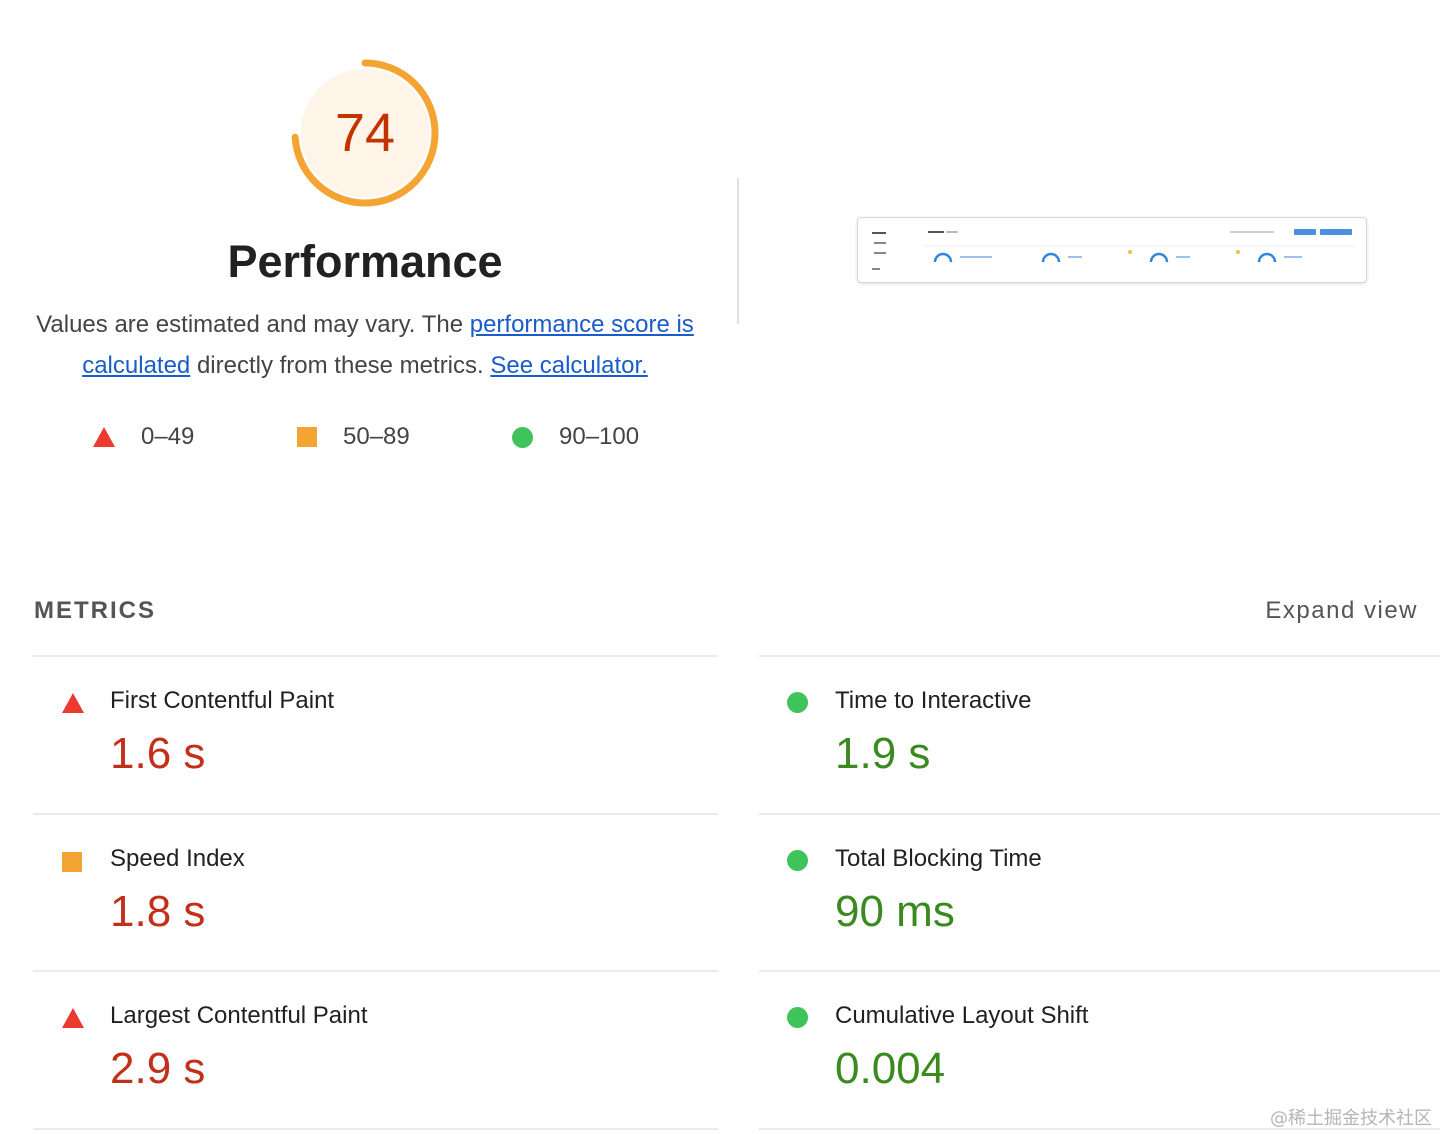 The width and height of the screenshot is (1440, 1134). Describe the element at coordinates (569, 365) in the screenshot. I see `see-calculator-link: See calculator.` at that location.